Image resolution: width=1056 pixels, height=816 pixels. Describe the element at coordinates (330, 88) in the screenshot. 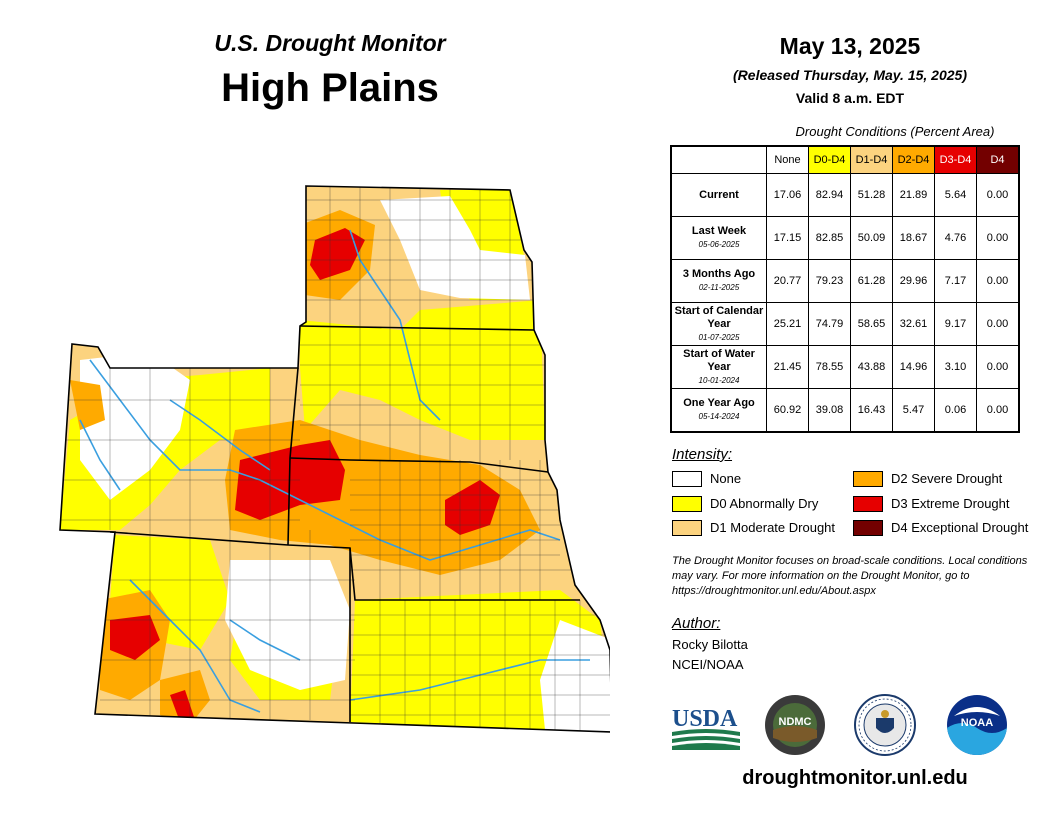

I see `region-title: High Plains` at that location.